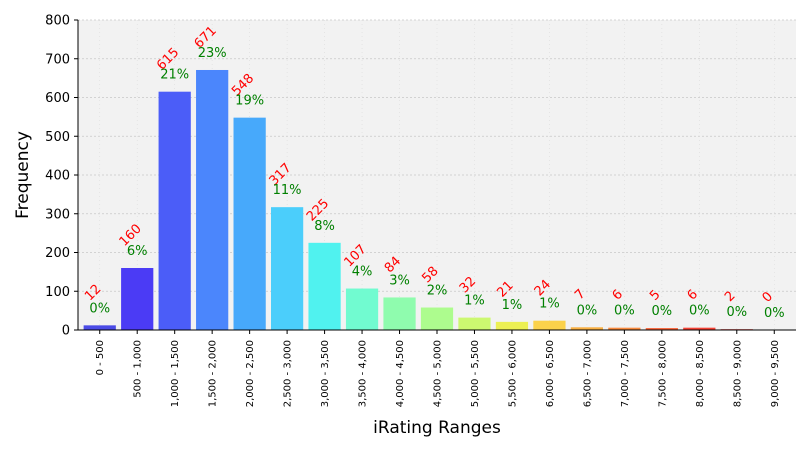  I want to click on y-tick-label: 700, so click(57, 59).